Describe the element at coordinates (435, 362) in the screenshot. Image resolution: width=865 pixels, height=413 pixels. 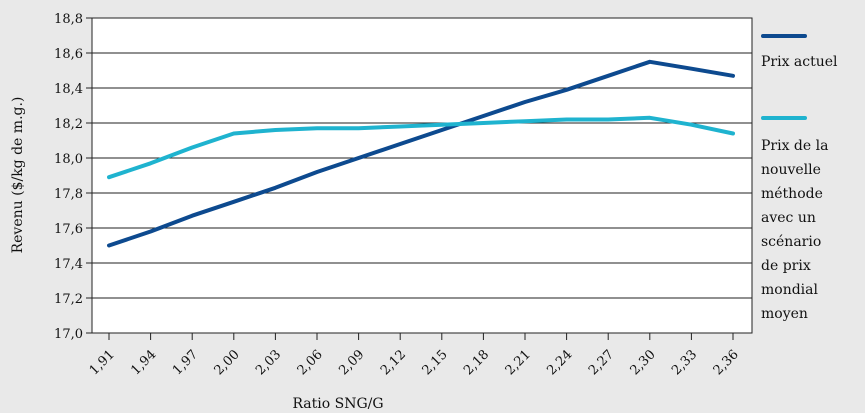
I see `x-tick-label: 2,15` at that location.